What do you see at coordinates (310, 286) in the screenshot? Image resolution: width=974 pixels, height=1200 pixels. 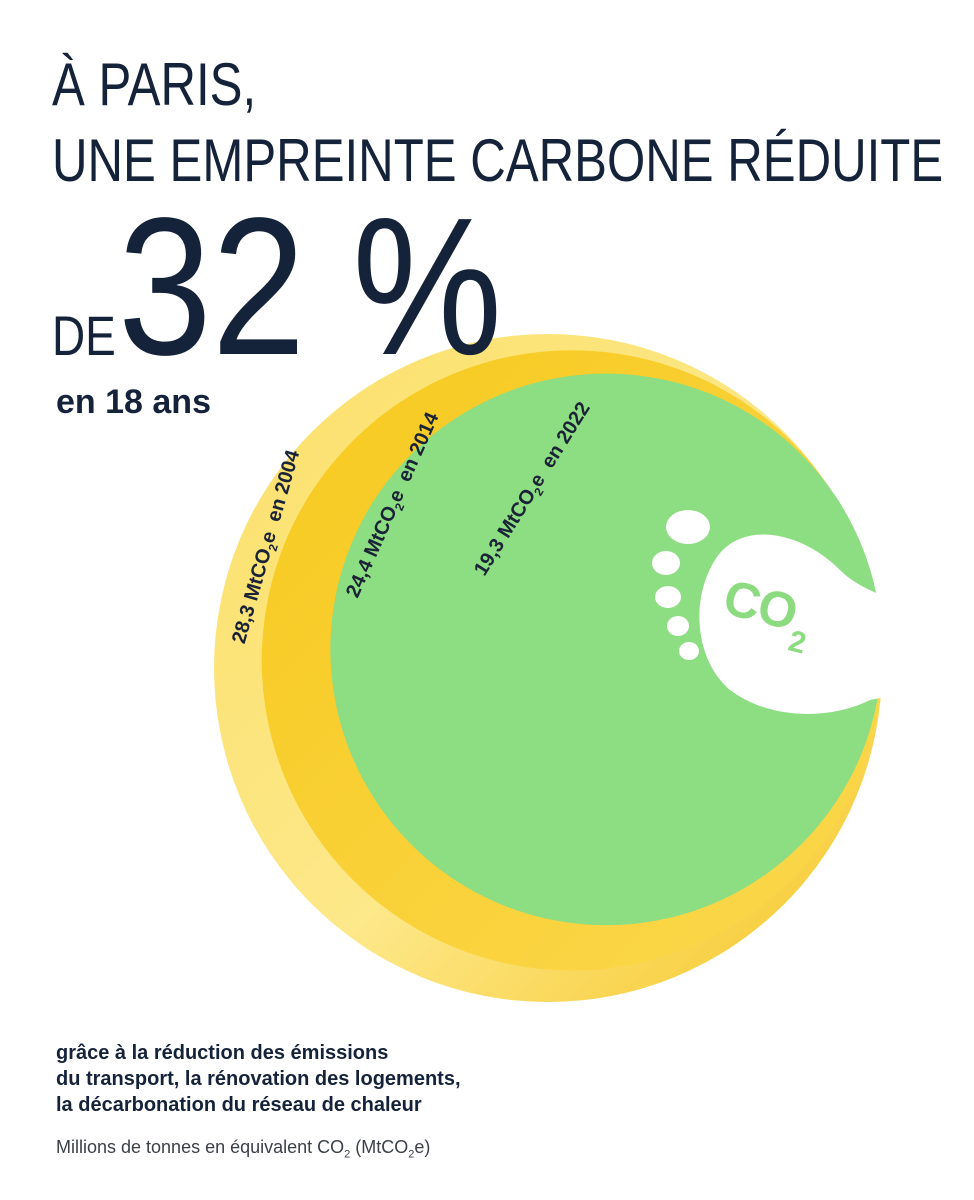 I see `reduction-percent: 32 %` at bounding box center [310, 286].